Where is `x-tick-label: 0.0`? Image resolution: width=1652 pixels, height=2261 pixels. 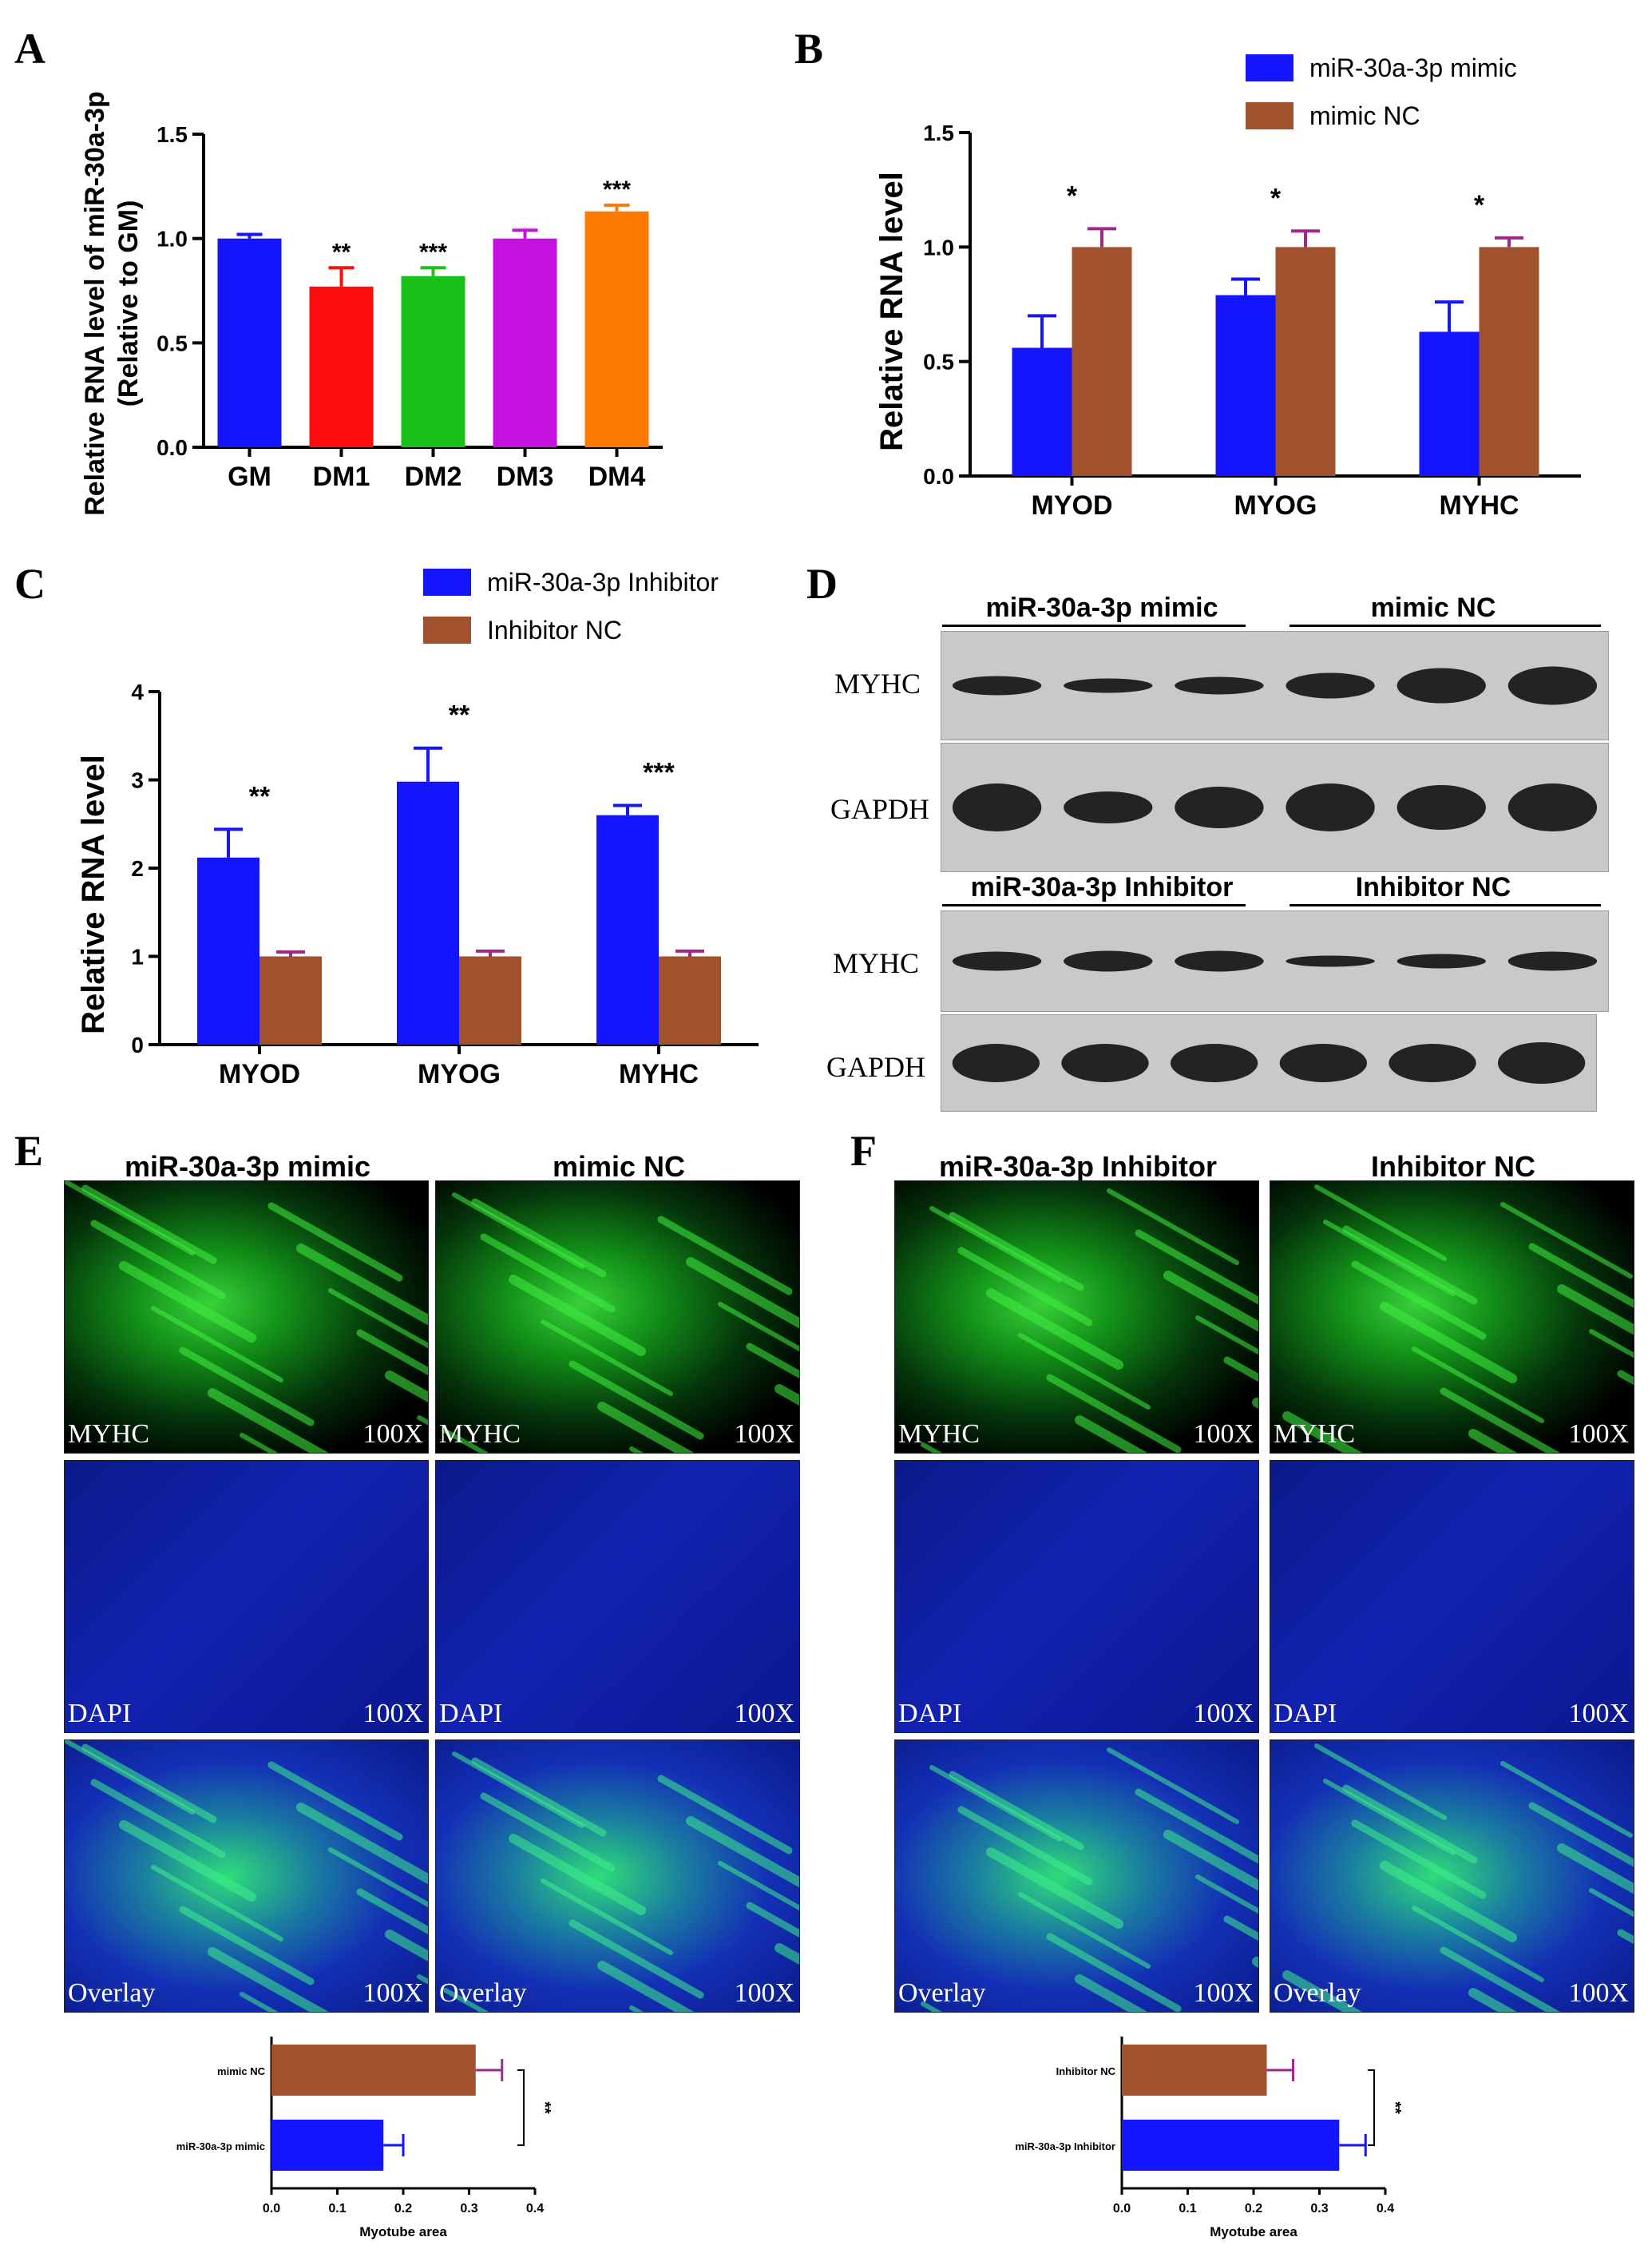
x-tick-label: 0.0 is located at coordinates (1122, 2208).